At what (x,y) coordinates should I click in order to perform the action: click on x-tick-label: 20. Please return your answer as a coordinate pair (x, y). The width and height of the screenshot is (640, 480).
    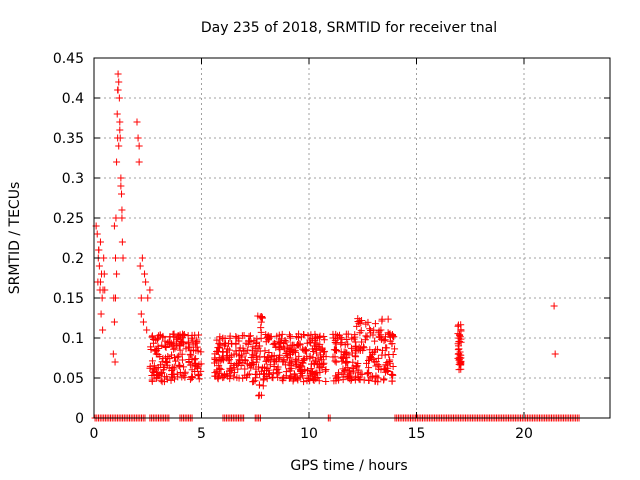
    Looking at the image, I should click on (524, 434).